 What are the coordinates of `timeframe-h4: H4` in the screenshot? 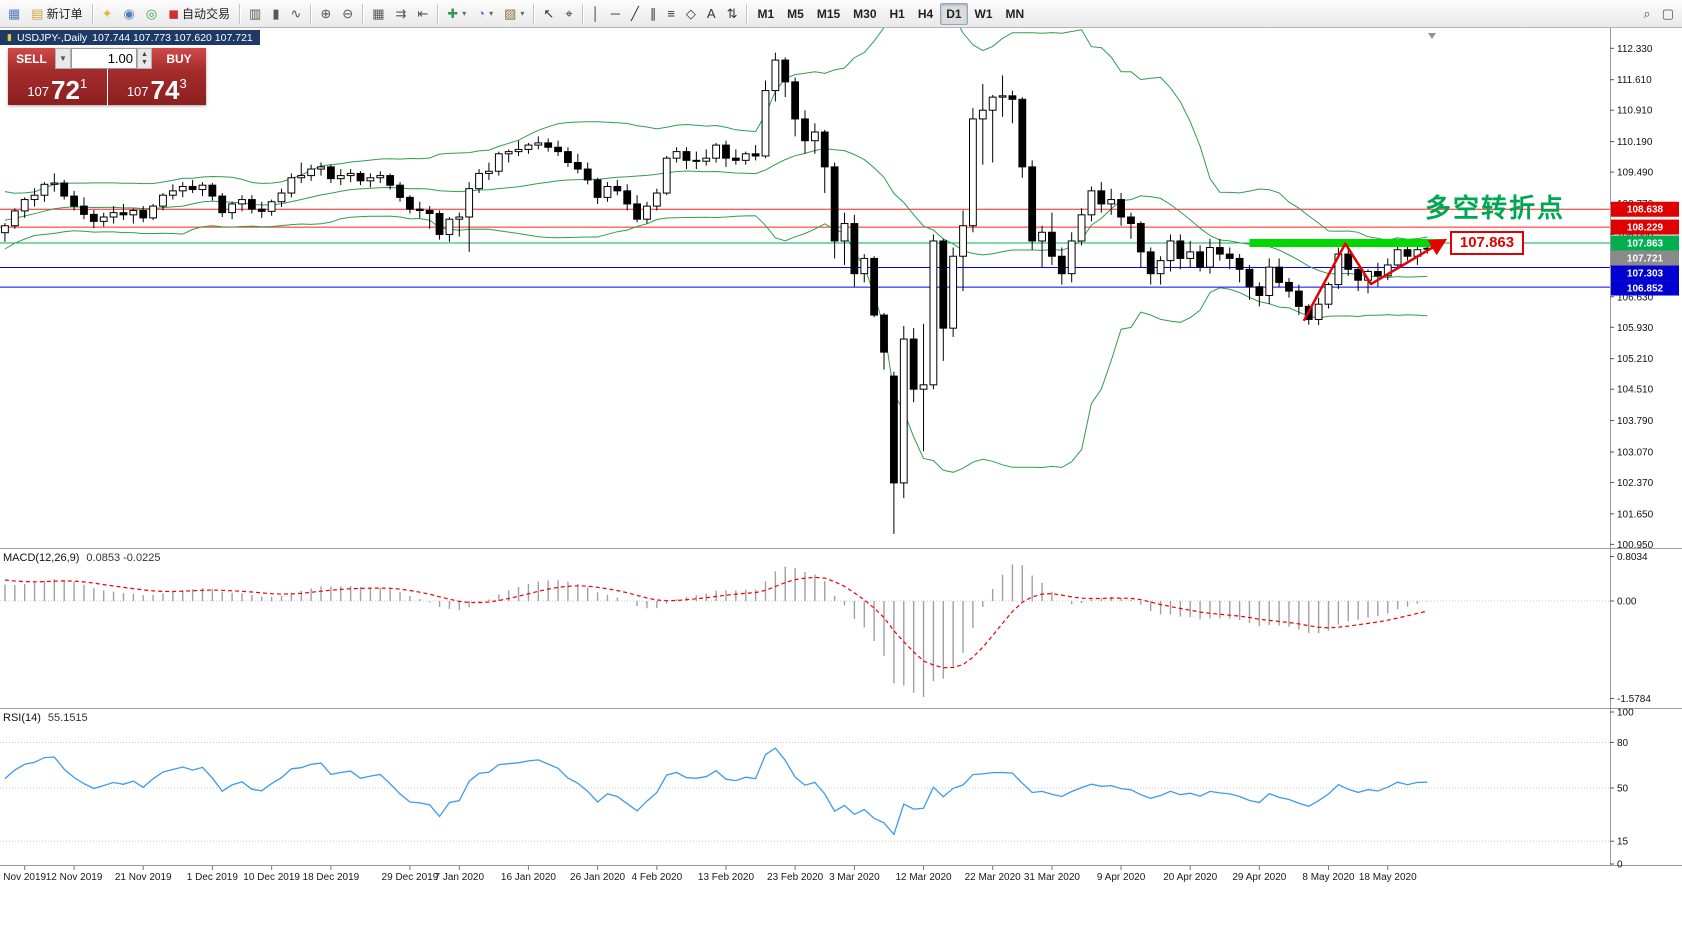 It's located at (925, 14).